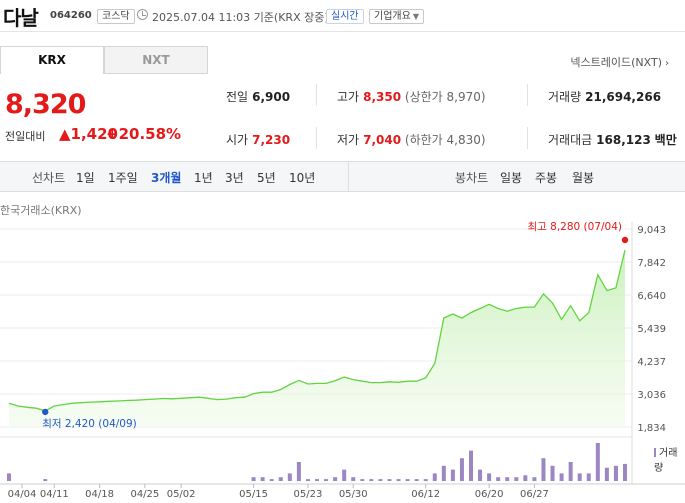 The image size is (685, 503). Describe the element at coordinates (94, 134) in the screenshot. I see `change-abs-value: 1,420` at that location.